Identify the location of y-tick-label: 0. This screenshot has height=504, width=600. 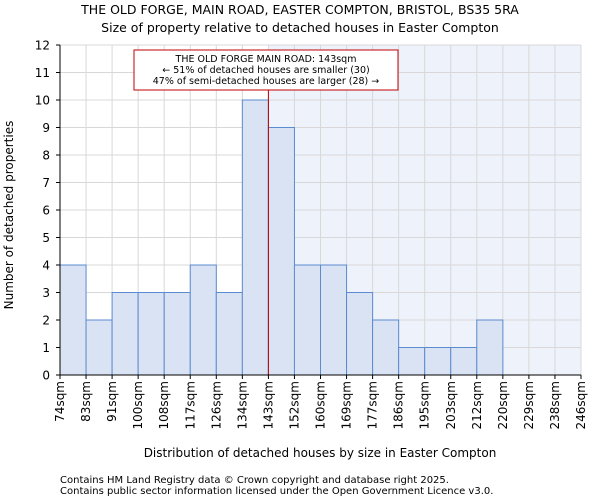
(46, 376).